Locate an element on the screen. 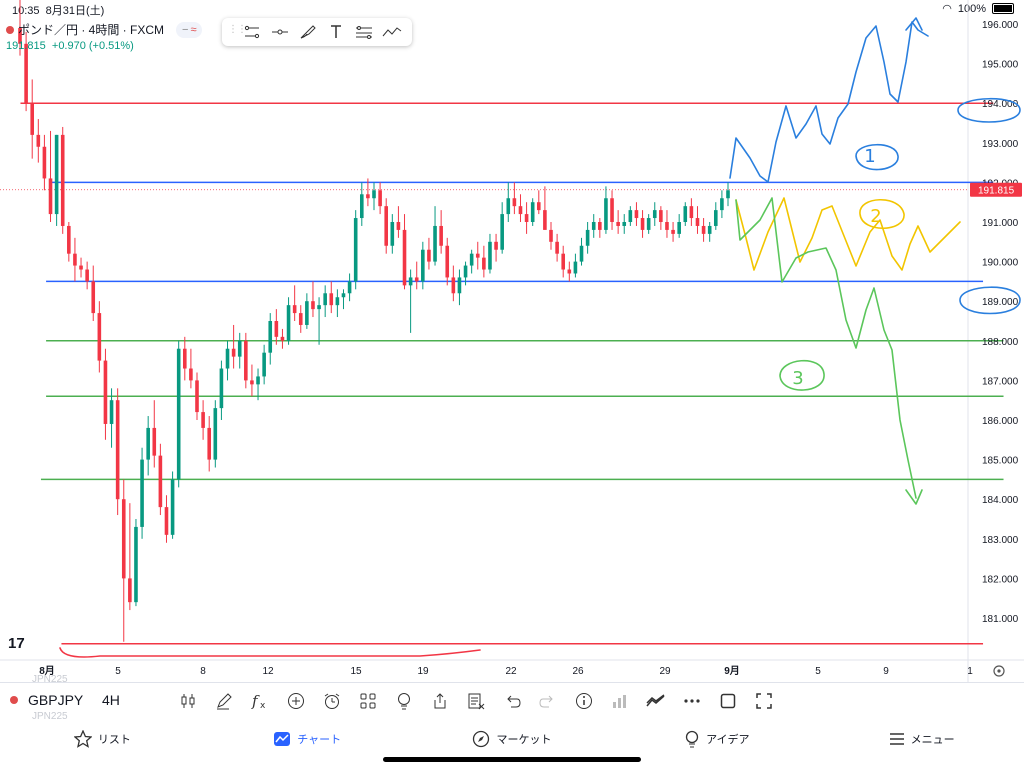  tab-list: リスト is located at coordinates (102, 739).